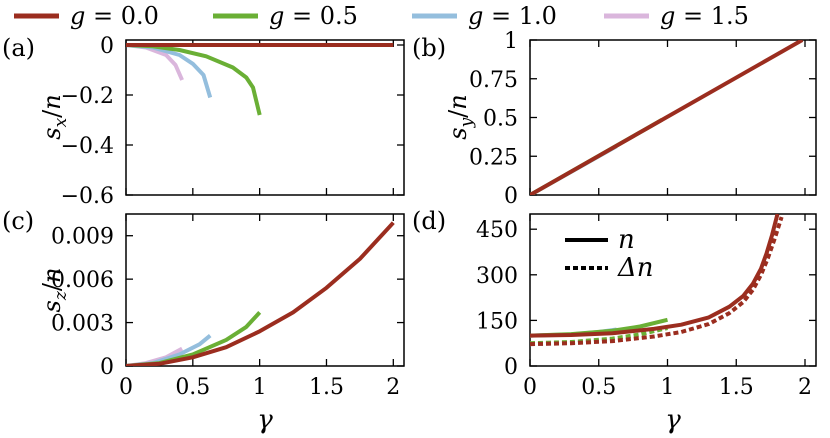 This screenshot has width=830, height=438. I want to click on y-tick-label: 0.003, so click(82, 324).